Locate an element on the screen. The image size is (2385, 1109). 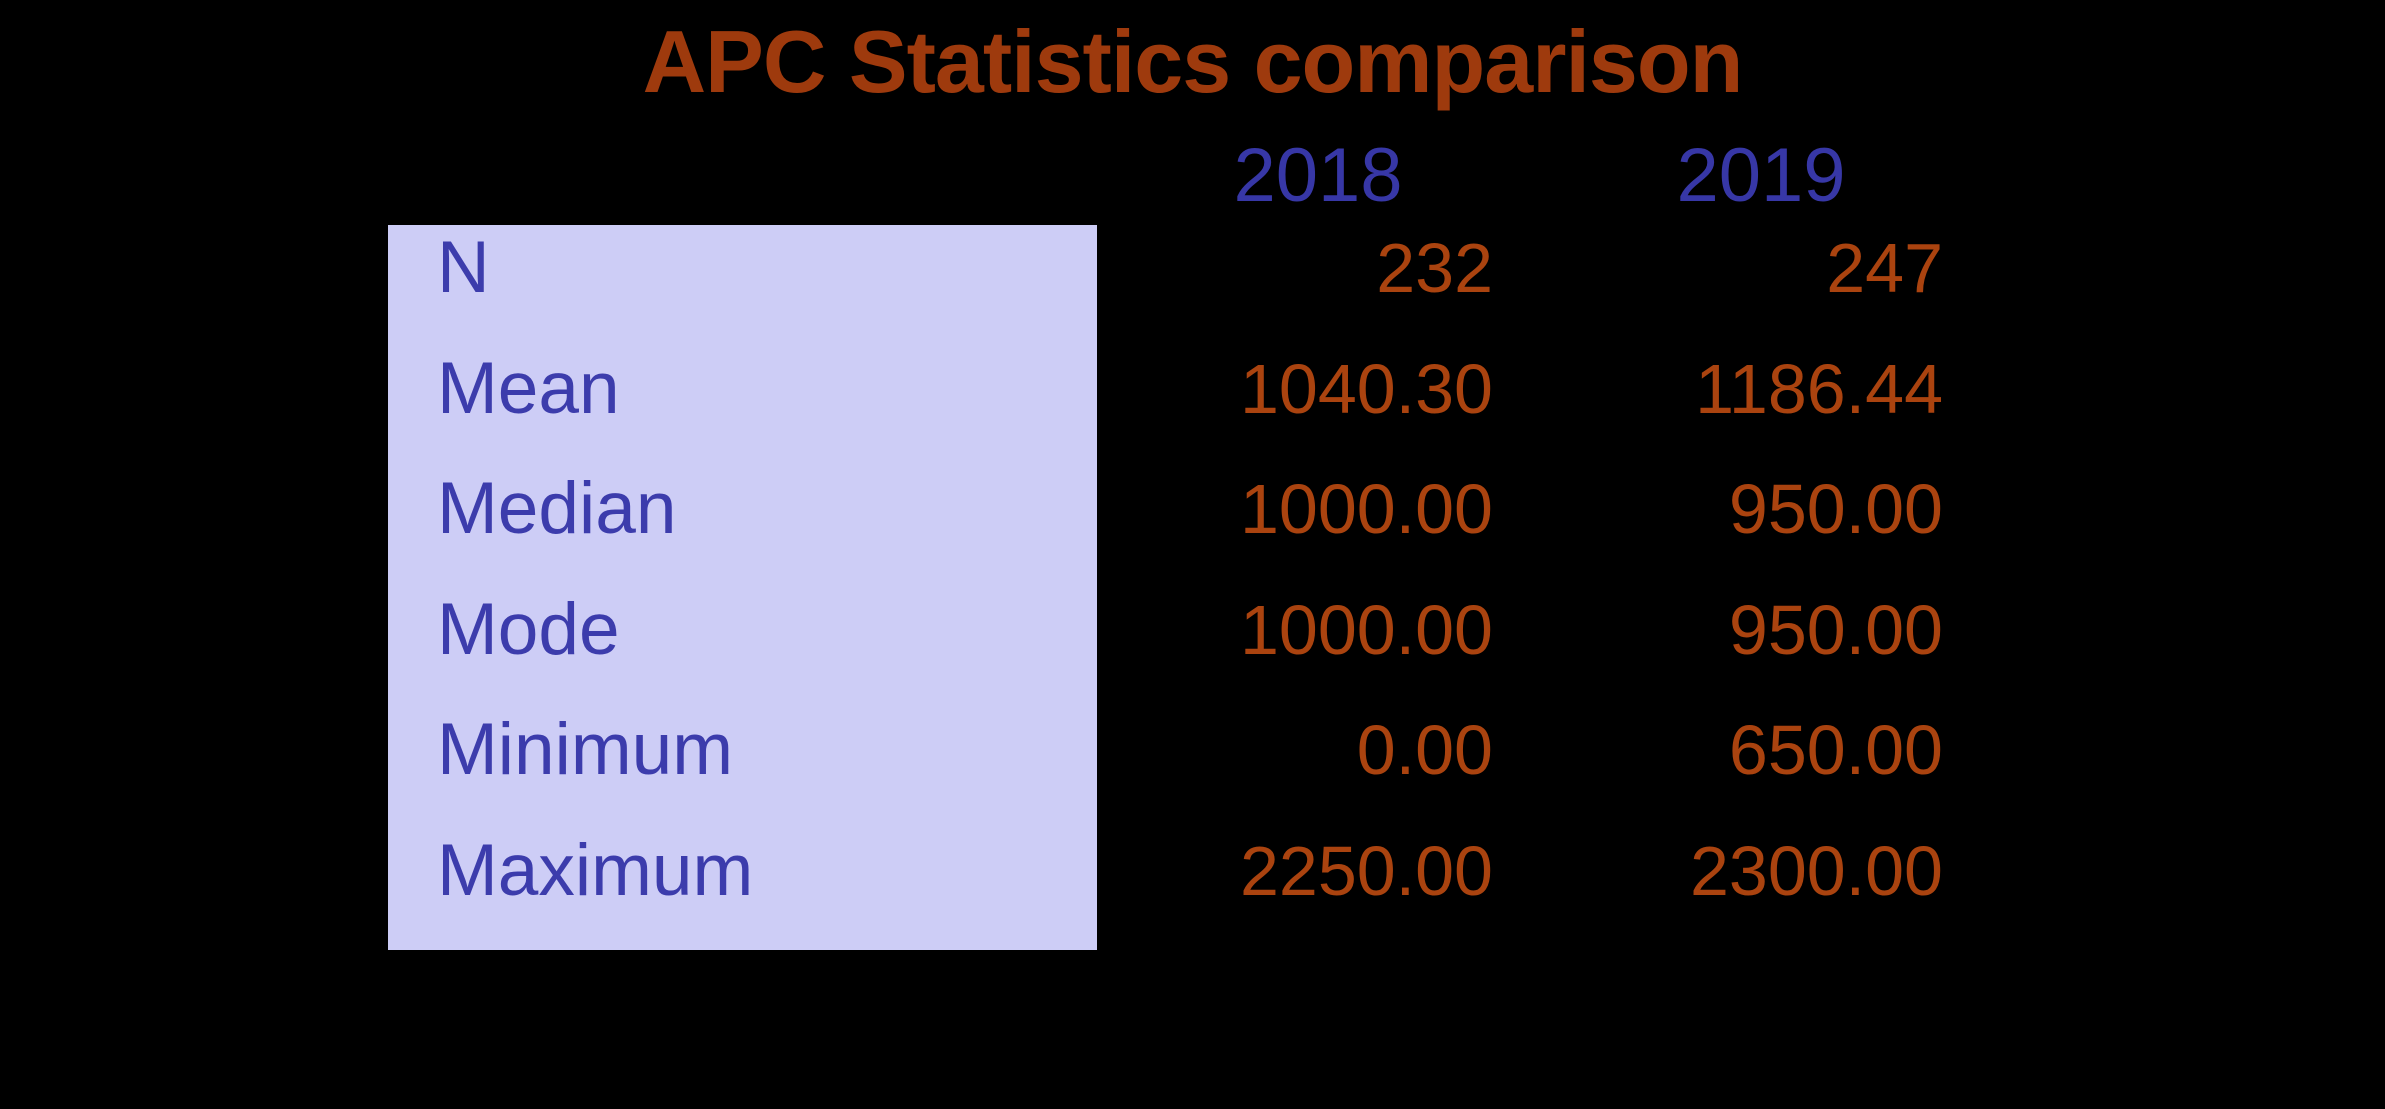
table-row-minimum: Minimum 0.00 650.00 is located at coordinates (1192, 750).